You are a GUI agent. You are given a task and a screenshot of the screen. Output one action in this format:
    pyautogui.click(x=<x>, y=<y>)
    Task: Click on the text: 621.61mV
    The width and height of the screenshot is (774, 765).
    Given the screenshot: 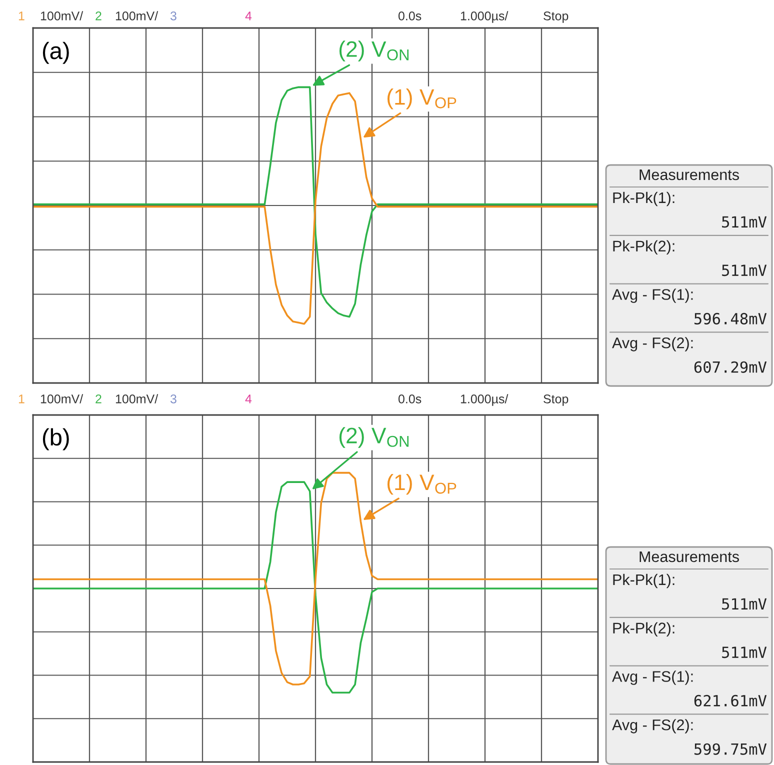 What is the action you would take?
    pyautogui.click(x=730, y=700)
    